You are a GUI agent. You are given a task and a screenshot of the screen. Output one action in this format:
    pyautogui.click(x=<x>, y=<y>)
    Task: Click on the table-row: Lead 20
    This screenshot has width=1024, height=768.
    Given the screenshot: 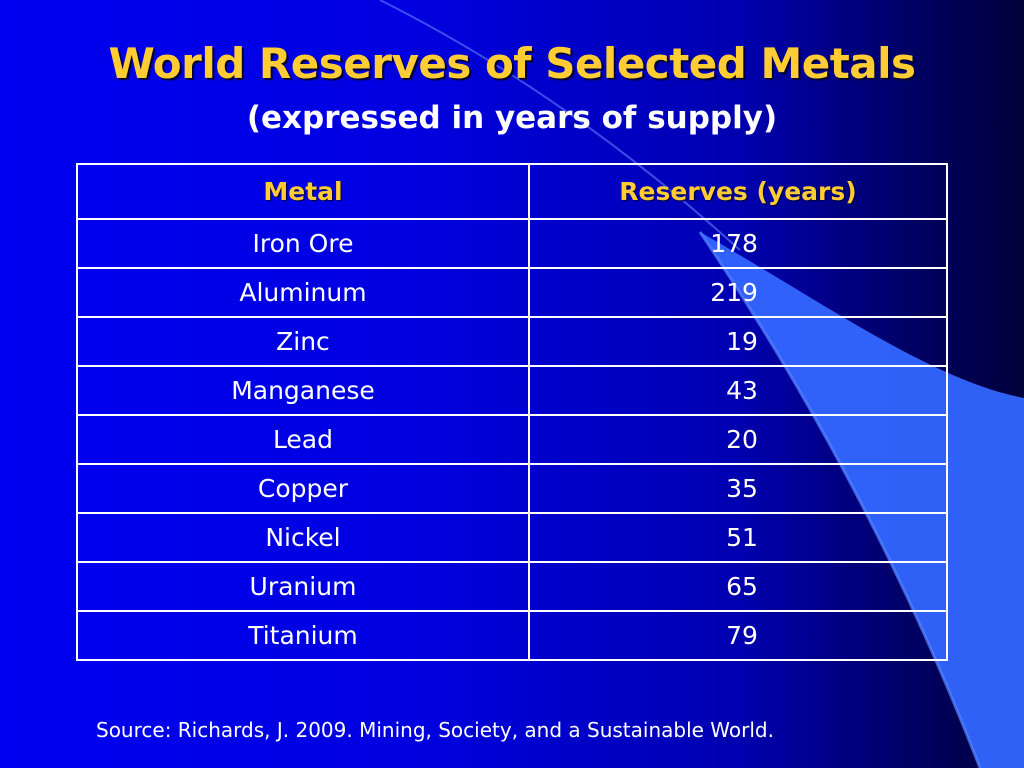 What is the action you would take?
    pyautogui.click(x=512, y=439)
    